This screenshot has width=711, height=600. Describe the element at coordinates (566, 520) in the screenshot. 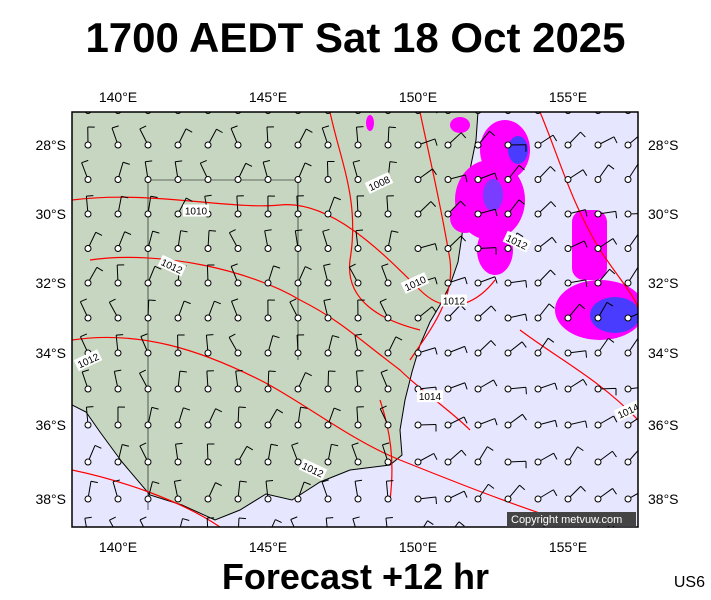

I see `copyright-text: Copyright metvuw.com` at that location.